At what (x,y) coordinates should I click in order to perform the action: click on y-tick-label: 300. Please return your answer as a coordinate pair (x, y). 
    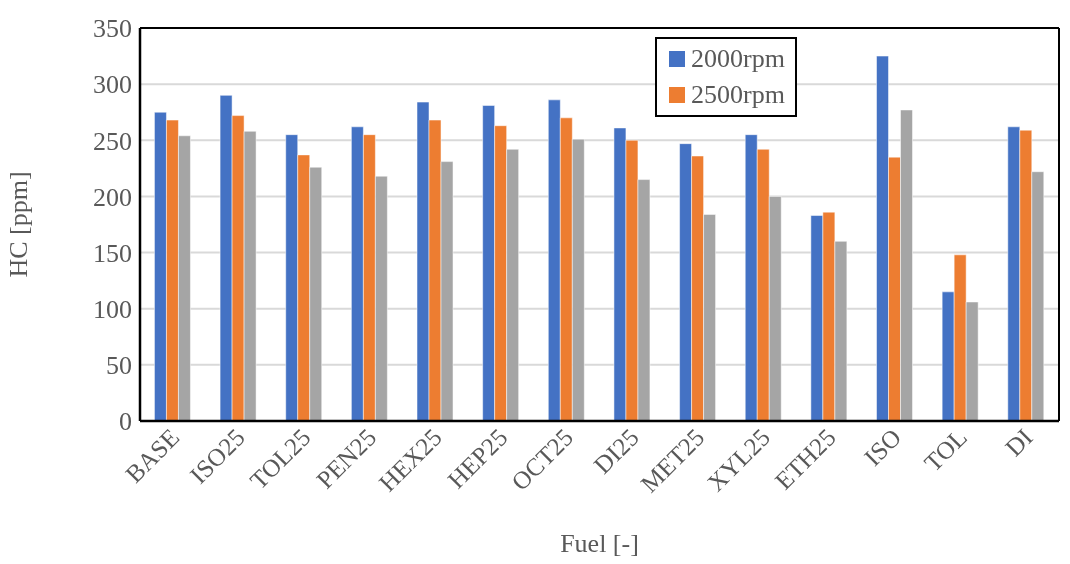
    Looking at the image, I should click on (112, 85).